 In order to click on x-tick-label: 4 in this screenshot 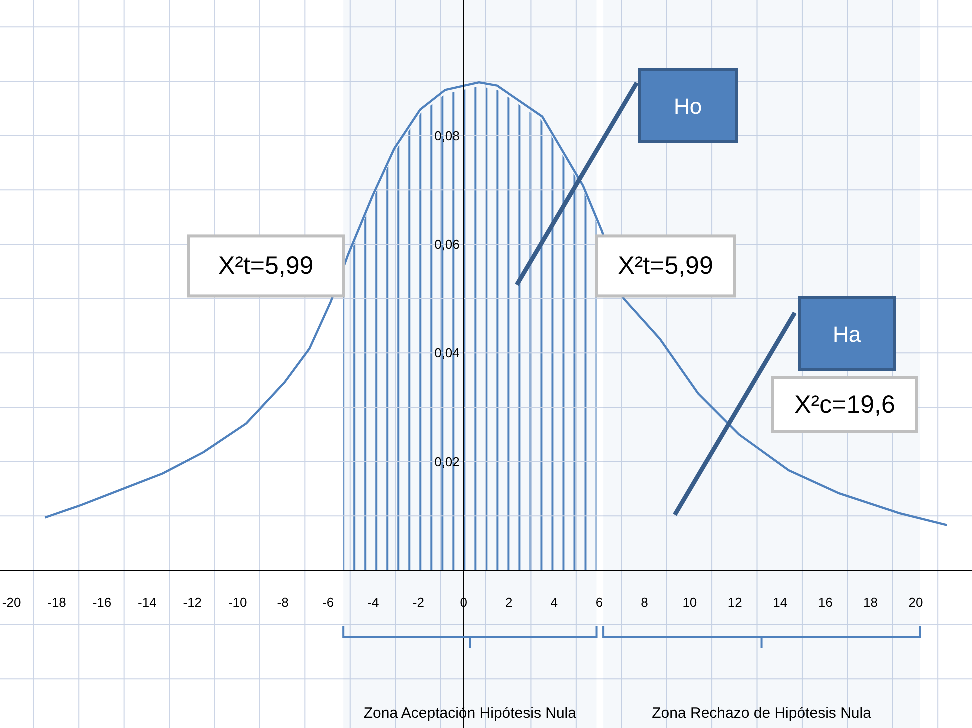, I will do `click(554, 602)`.